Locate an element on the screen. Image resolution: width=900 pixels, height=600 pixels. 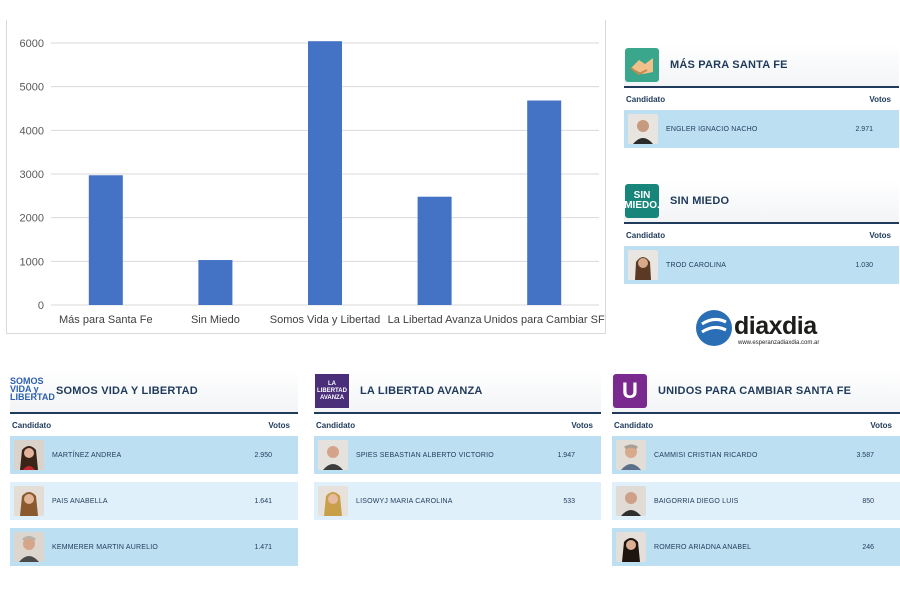
y-tick-label: 5000 is located at coordinates (32, 88).